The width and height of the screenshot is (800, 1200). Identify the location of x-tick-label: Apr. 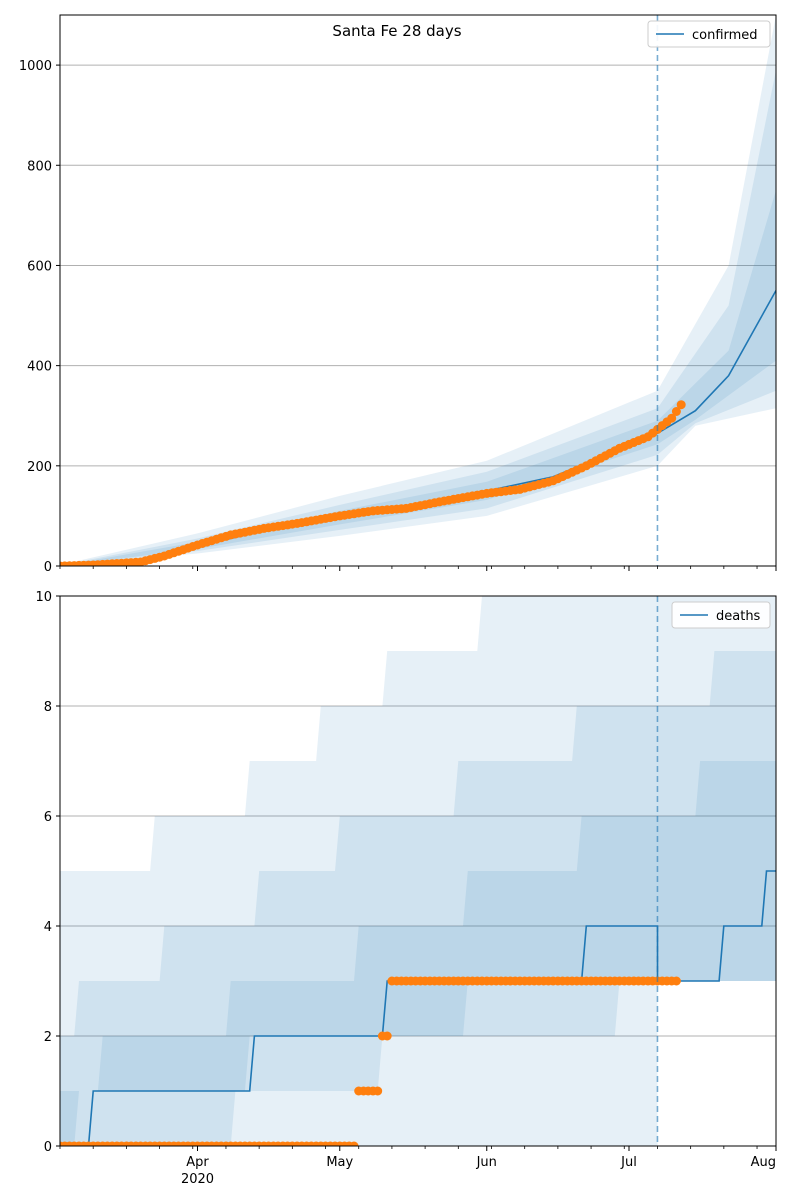
(197, 1162).